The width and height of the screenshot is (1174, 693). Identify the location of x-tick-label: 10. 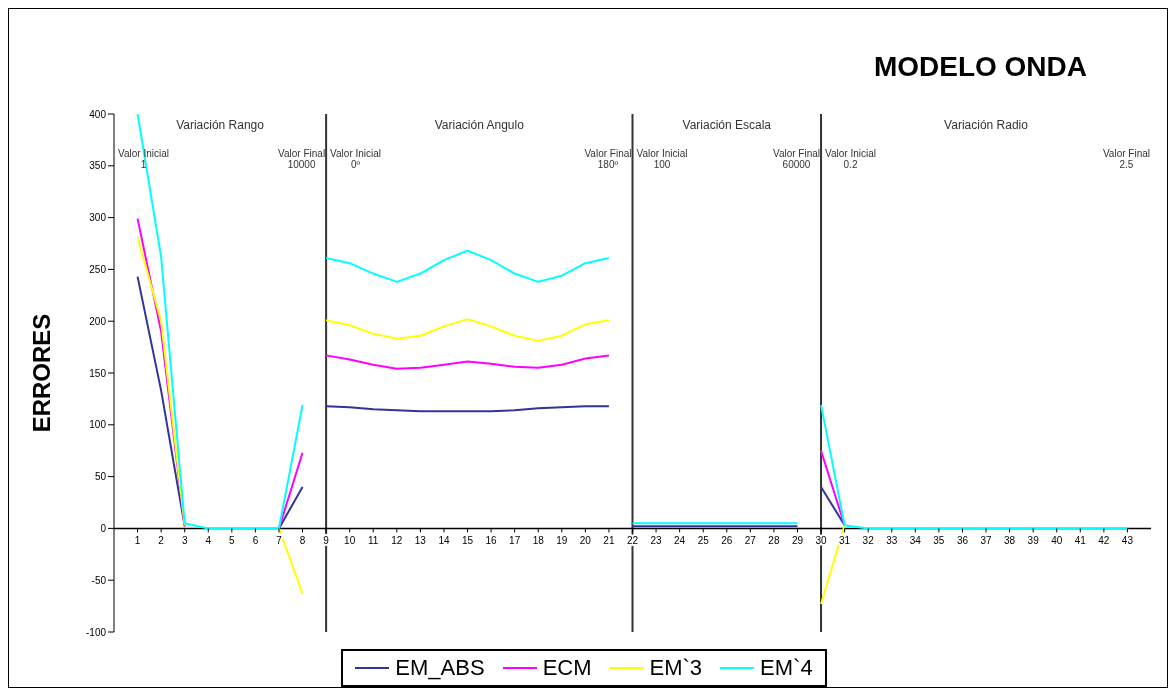
(350, 541).